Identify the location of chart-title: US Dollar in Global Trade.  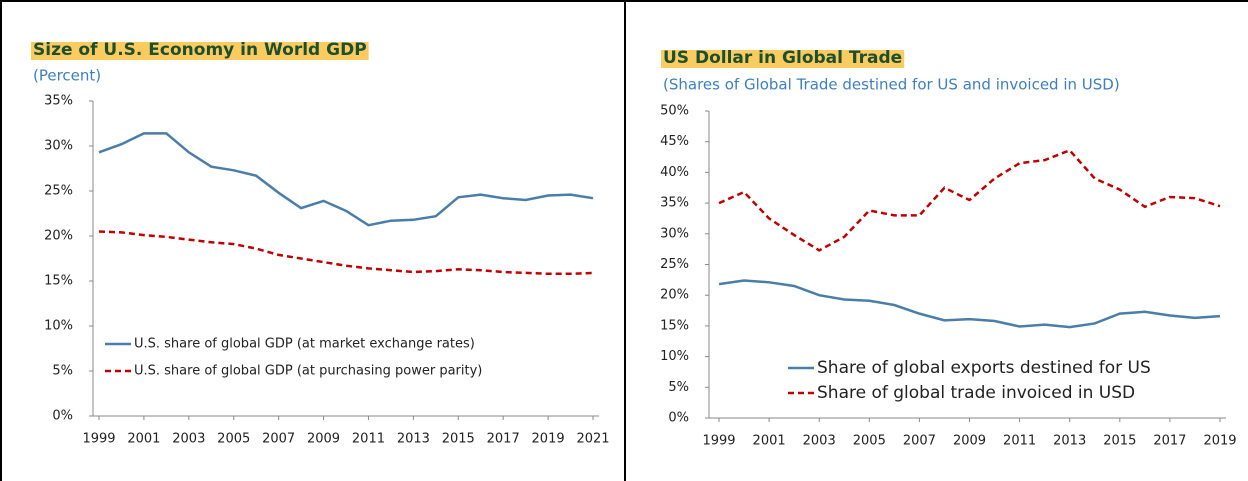
(782, 58).